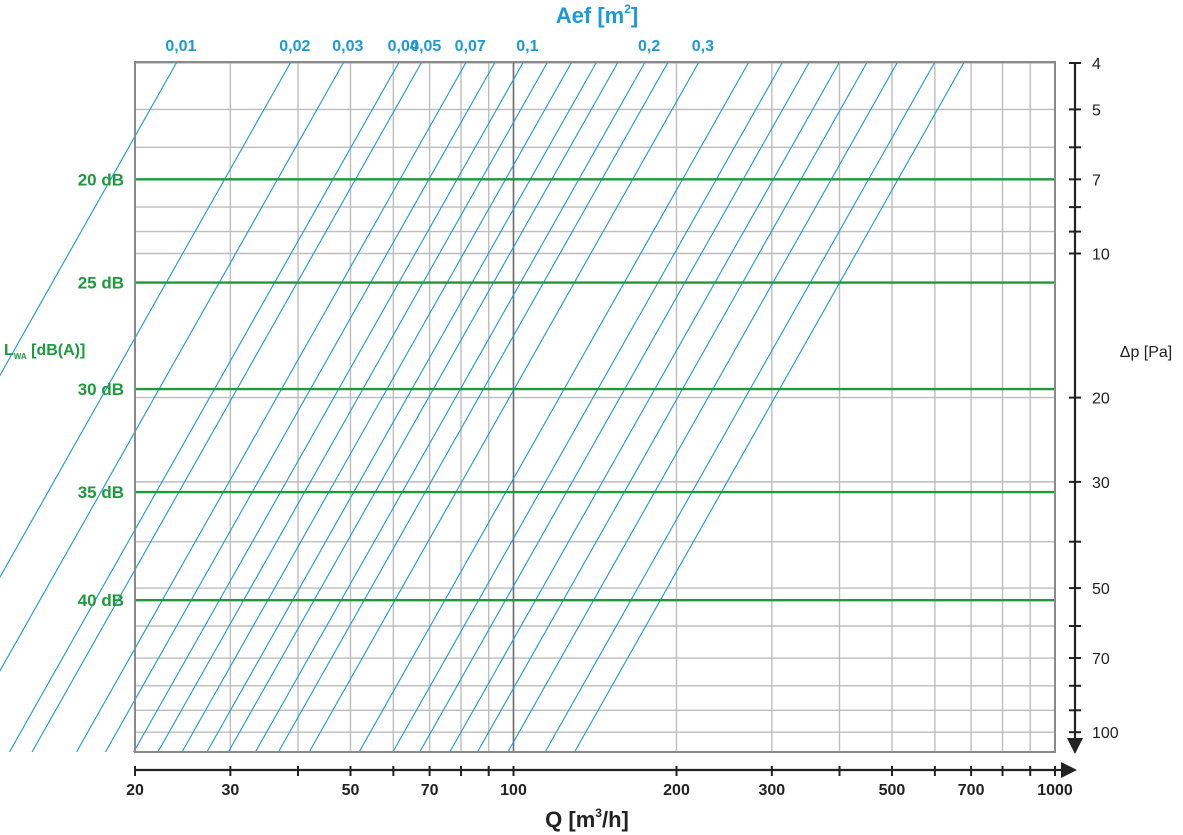 This screenshot has width=1183, height=835. I want to click on x-tick-label: 200, so click(676, 790).